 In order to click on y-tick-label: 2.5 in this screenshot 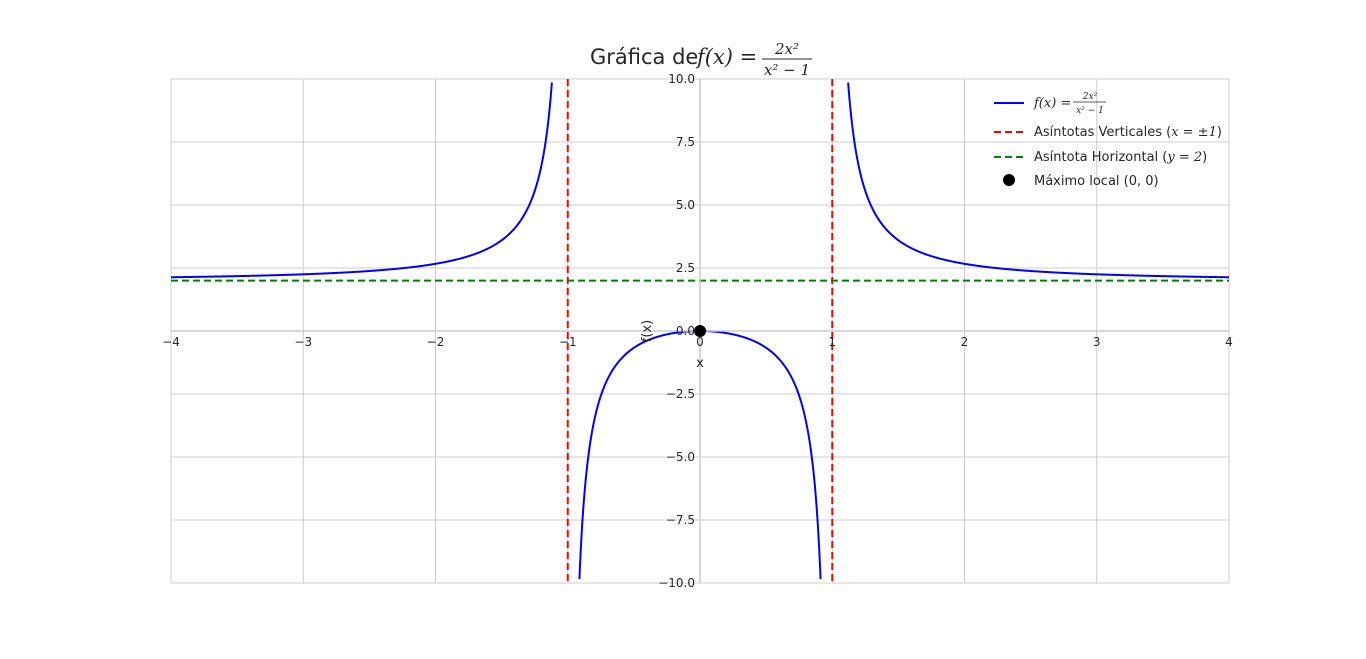, I will do `click(685, 268)`.